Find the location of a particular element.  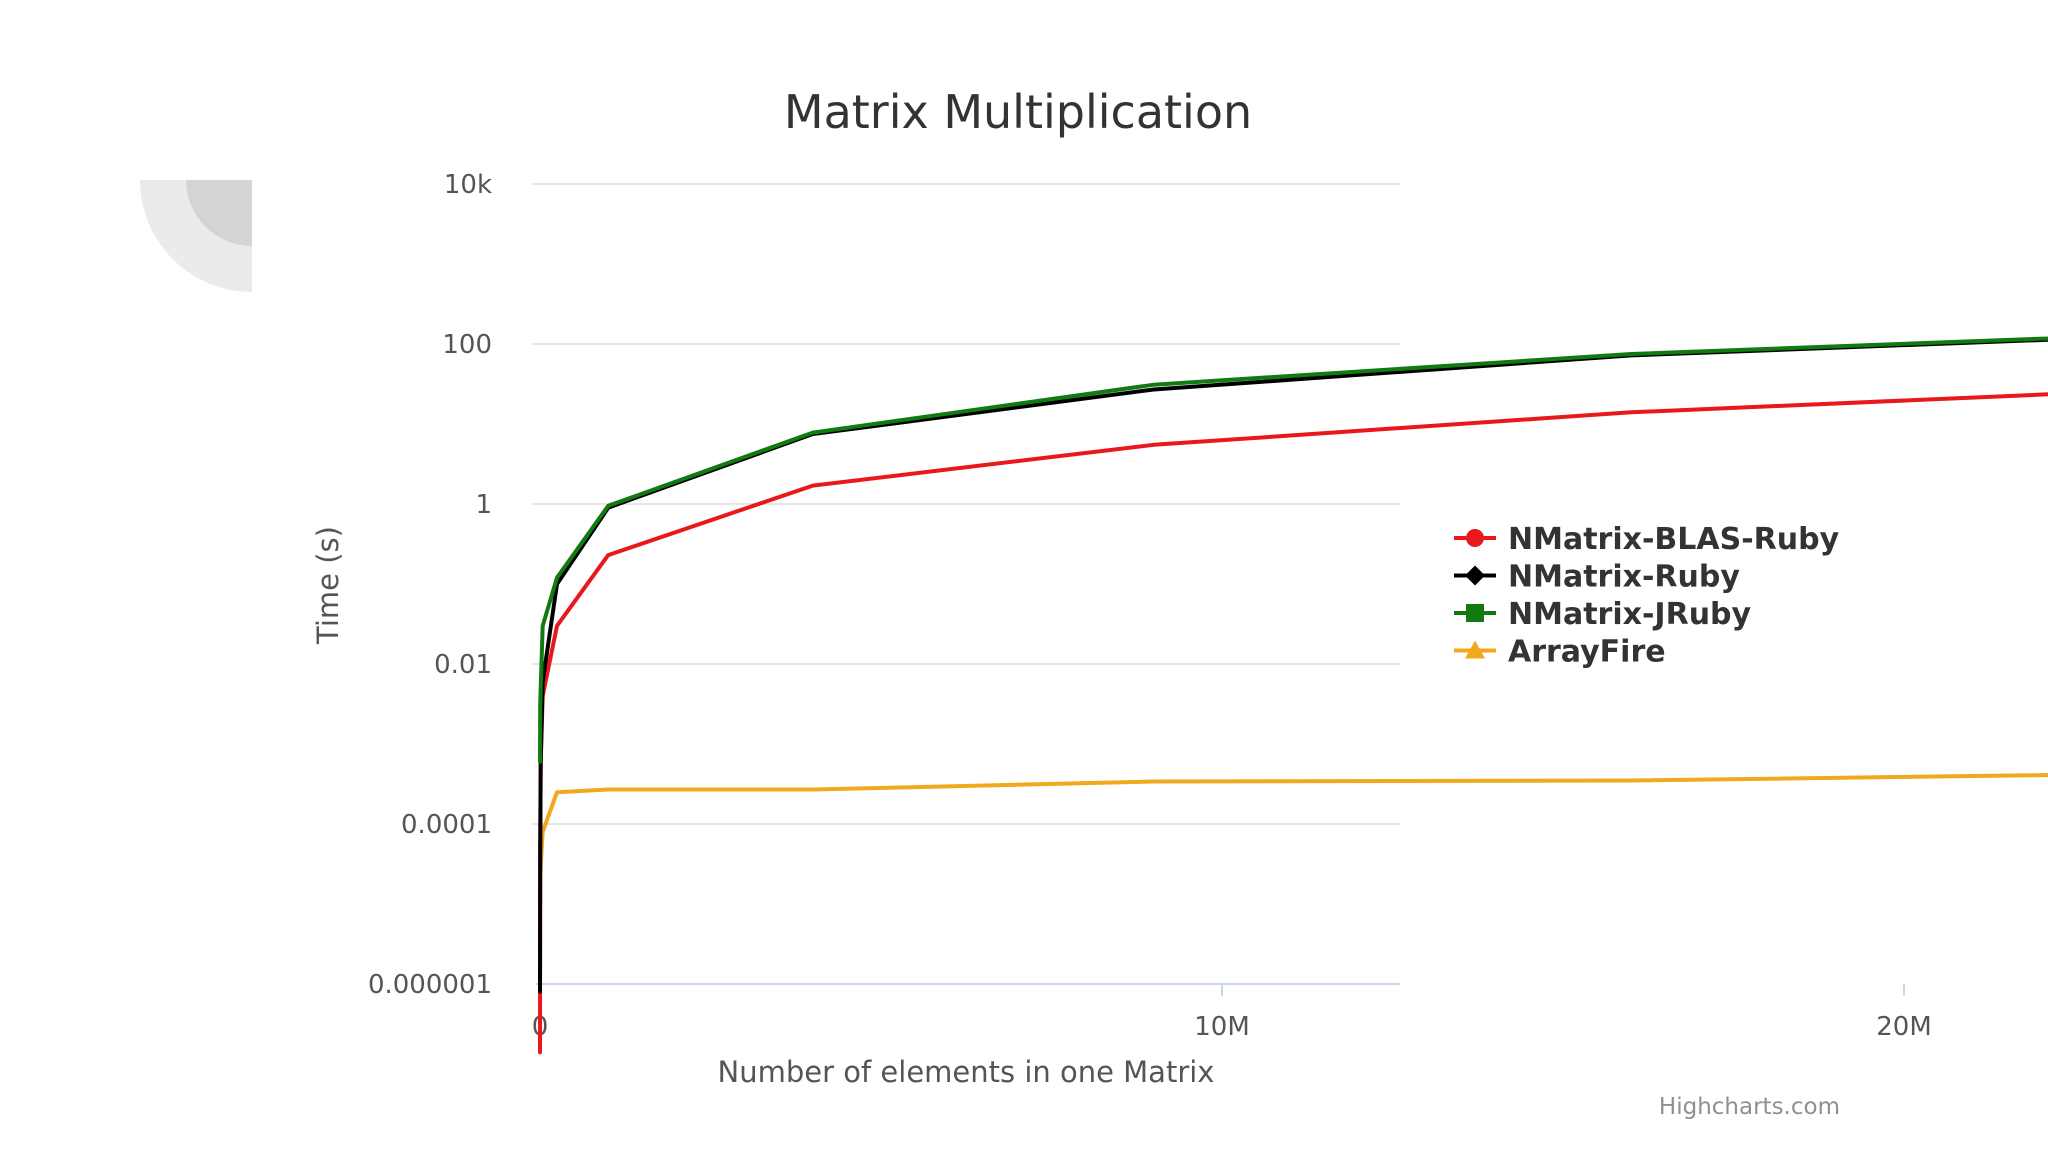

legend-item: NMatrix-BLAS-Ruby is located at coordinates (1647, 539).